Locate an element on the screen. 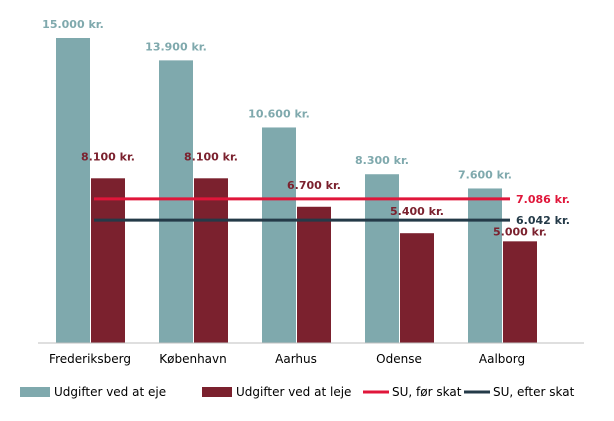  data-label-leje-2: 6.700 kr. is located at coordinates (314, 185).